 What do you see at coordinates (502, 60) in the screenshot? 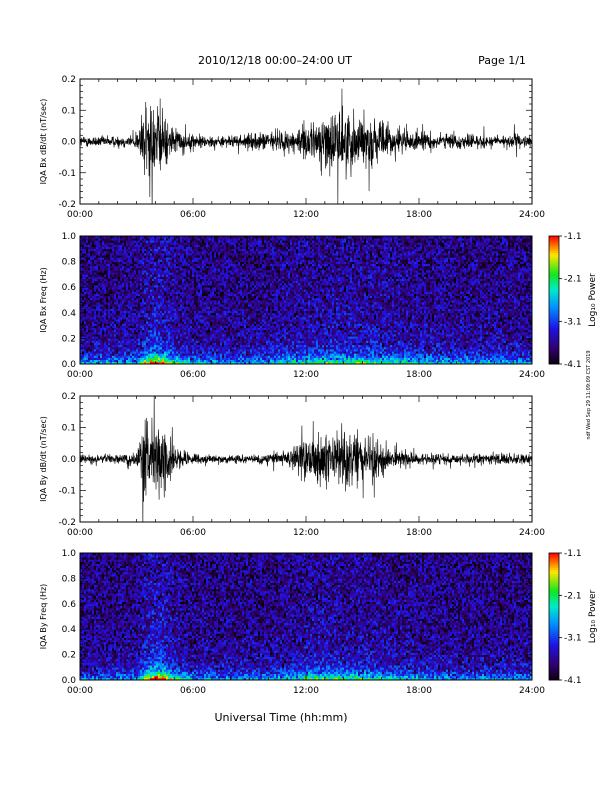
I see `page-number: Page 1/1` at bounding box center [502, 60].